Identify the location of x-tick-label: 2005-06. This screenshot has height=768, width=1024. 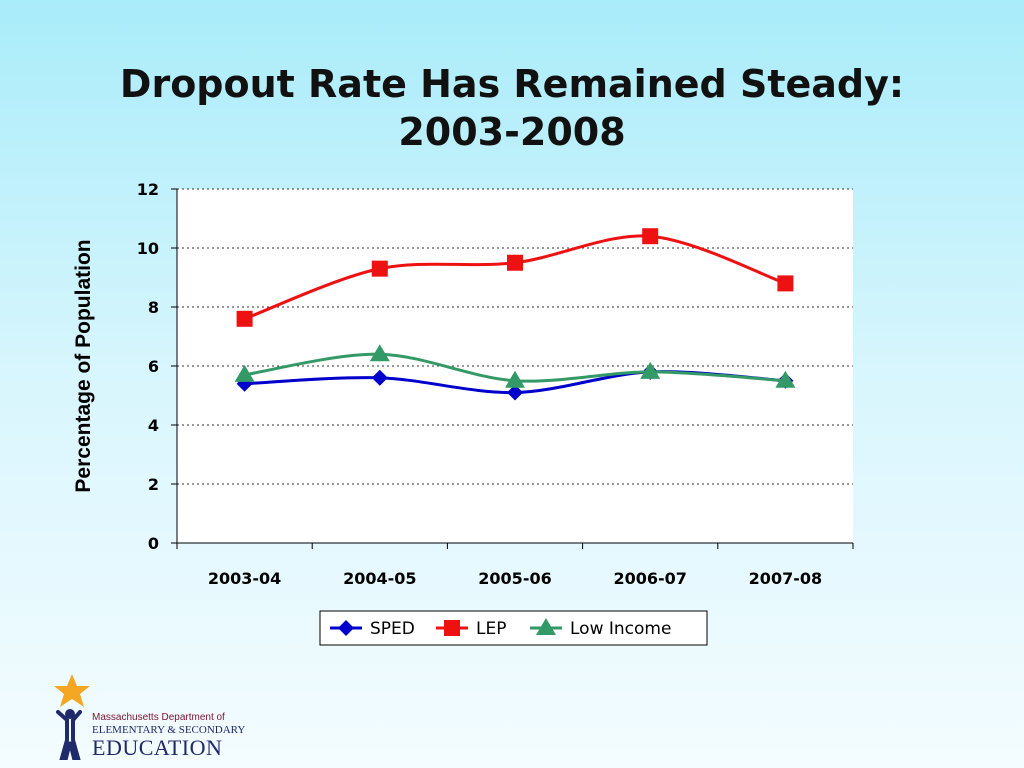
(514, 578).